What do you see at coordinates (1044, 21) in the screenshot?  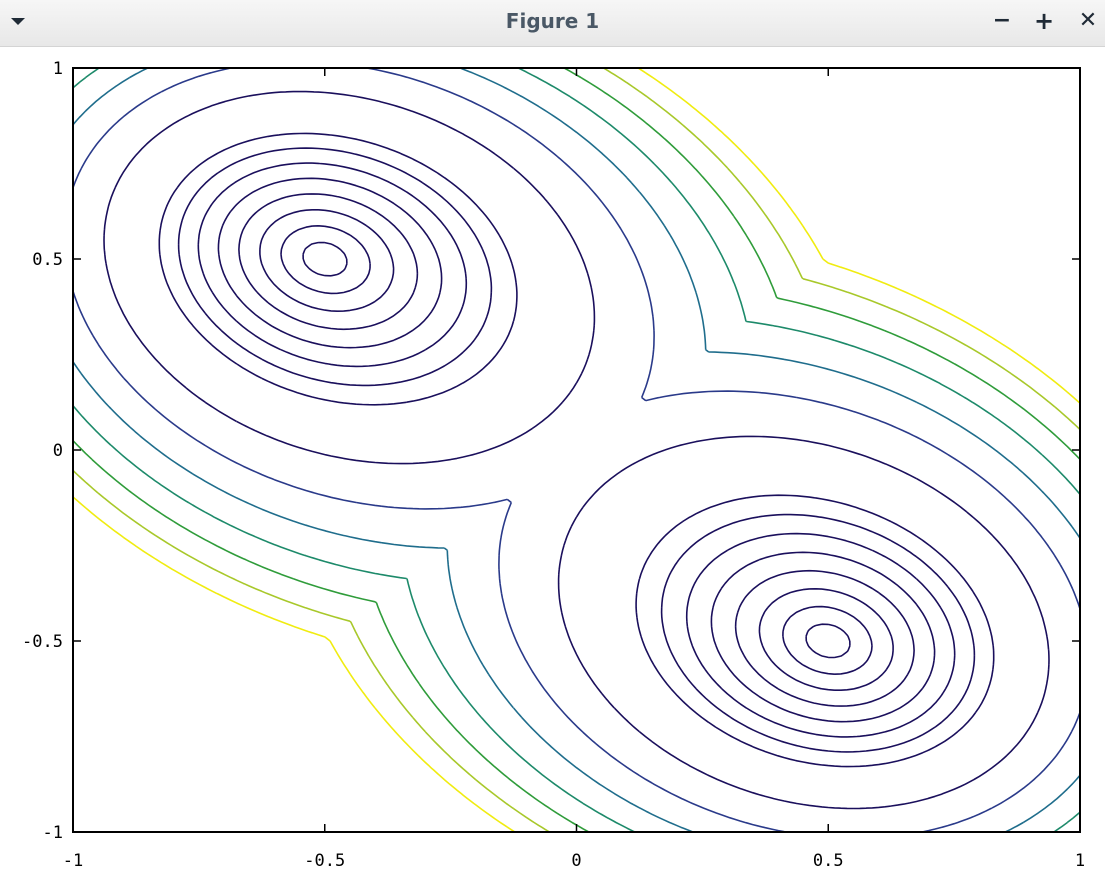 I see `maximize-button: +` at bounding box center [1044, 21].